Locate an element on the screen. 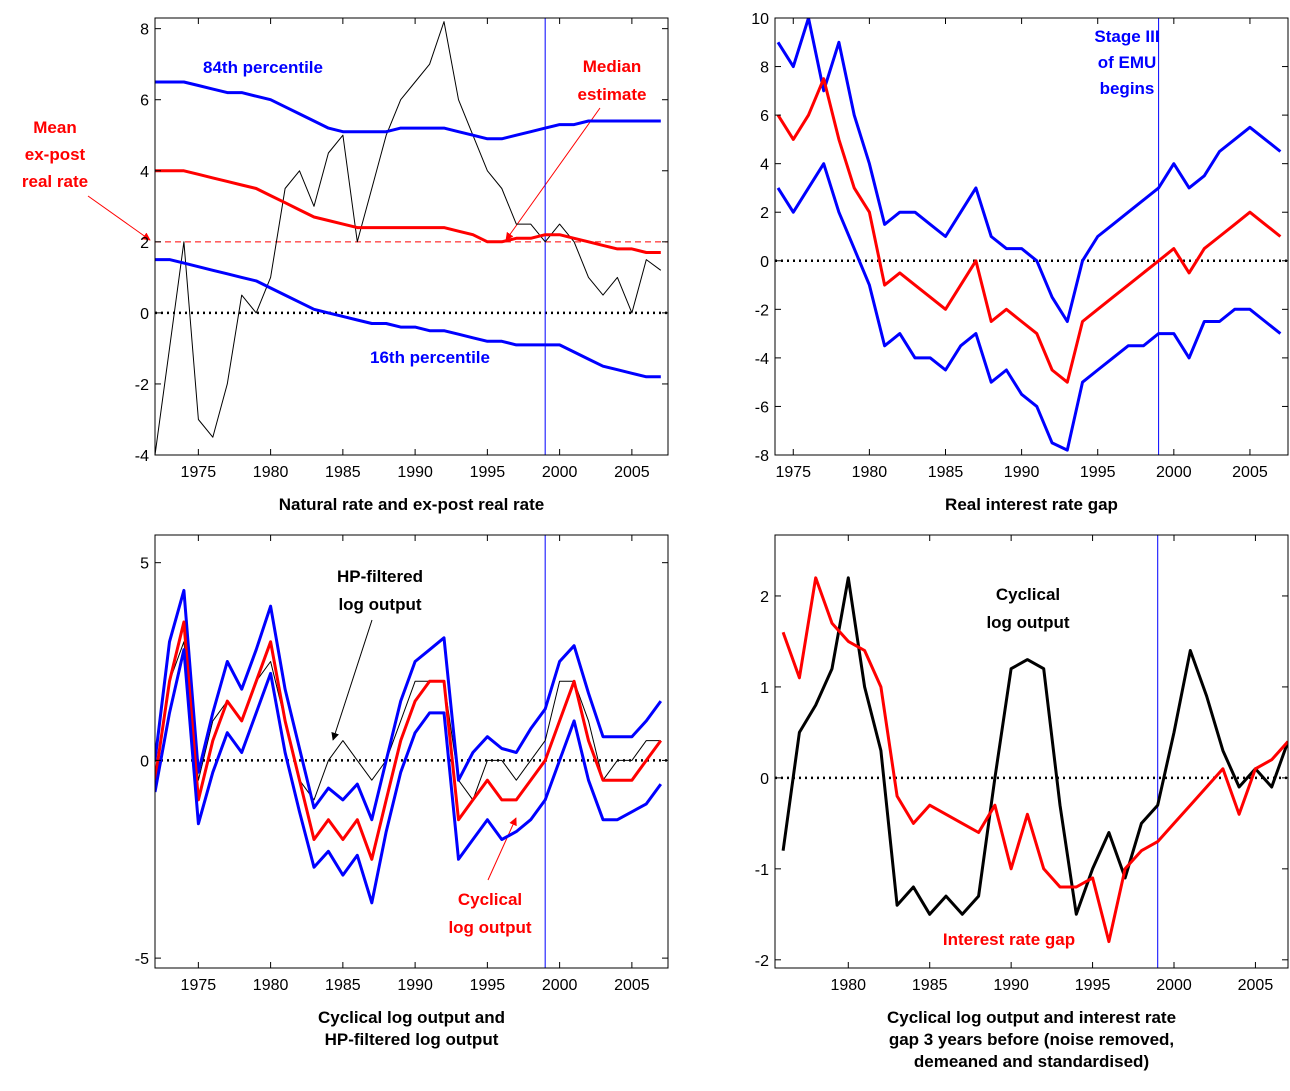  axis-caption: Natural rate and ex-post real rate is located at coordinates (411, 504).